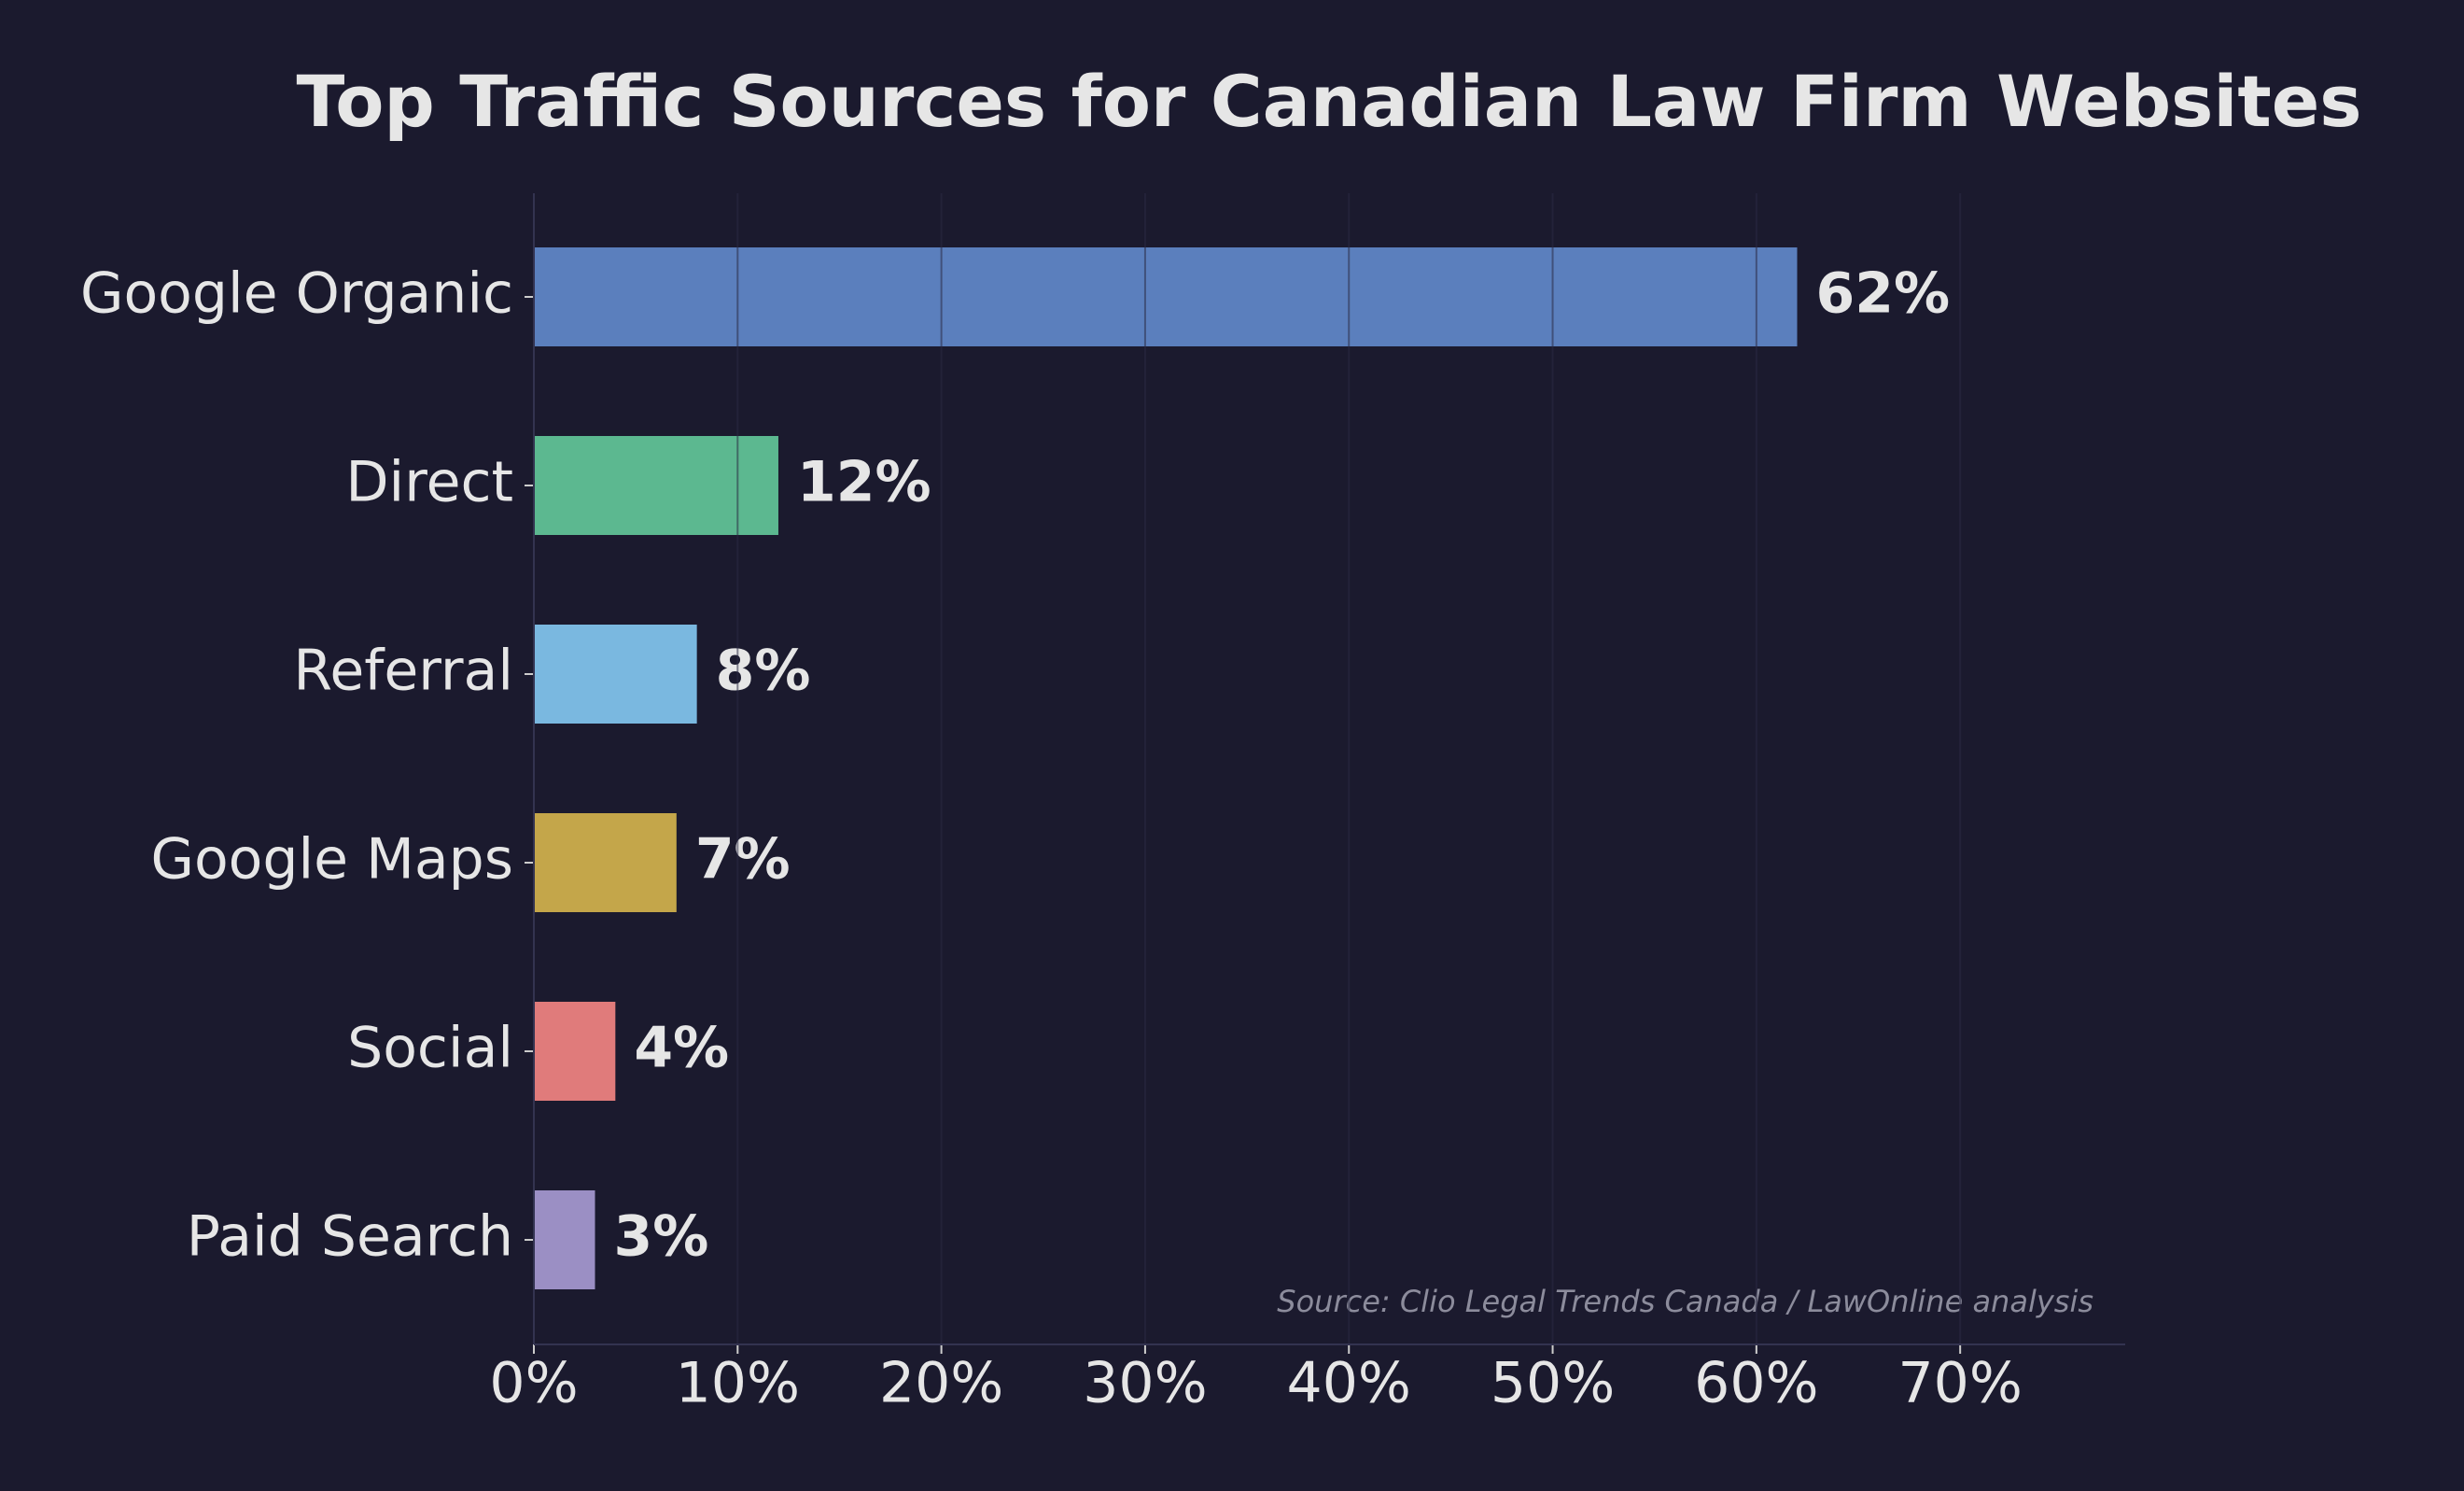 The height and width of the screenshot is (1491, 2464). I want to click on x-tick-label: 50%, so click(1553, 1383).